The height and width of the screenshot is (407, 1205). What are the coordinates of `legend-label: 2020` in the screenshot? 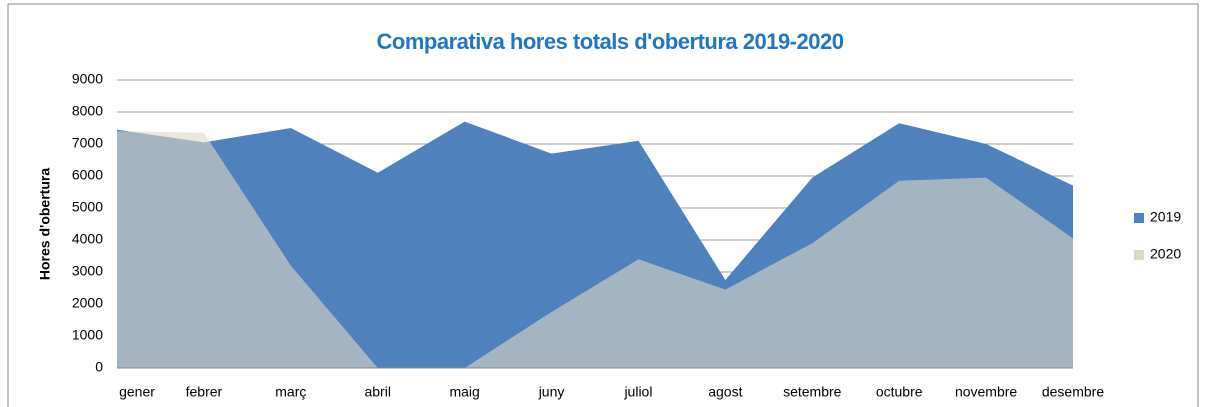 It's located at (1165, 254).